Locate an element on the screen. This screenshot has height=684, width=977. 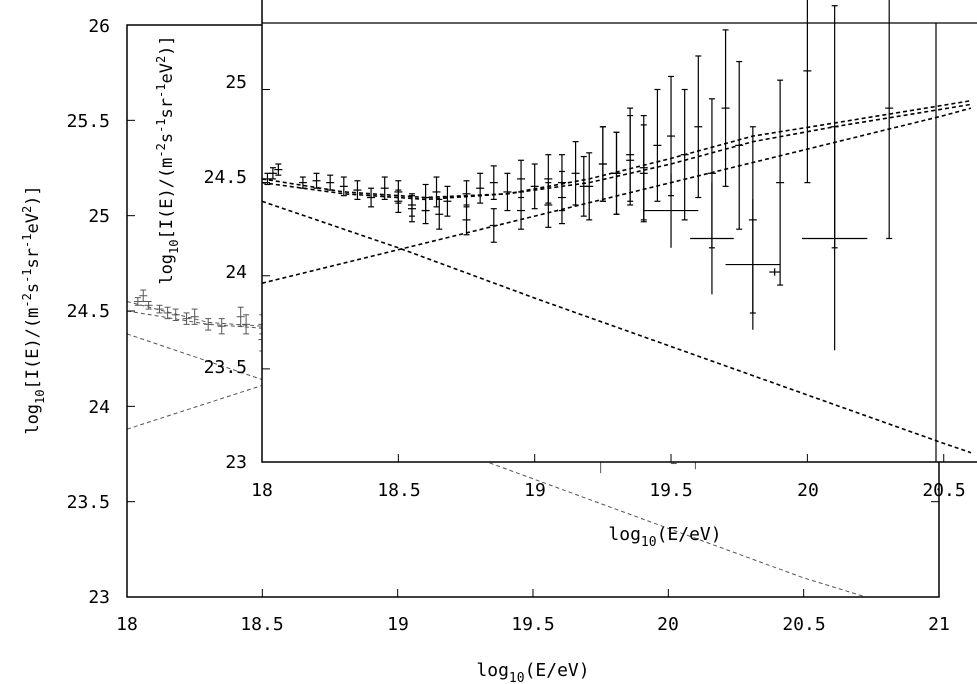
inset-x-tick-label: 18.5 is located at coordinates (398, 490).